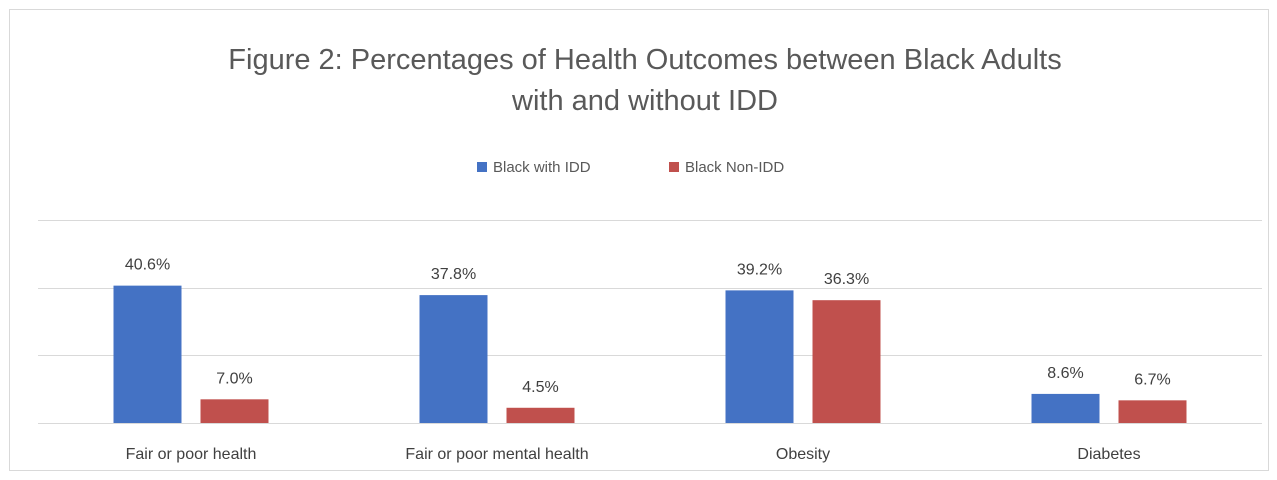 This screenshot has height=480, width=1277. I want to click on data-label-0-3: 8.6%, so click(1065, 373).